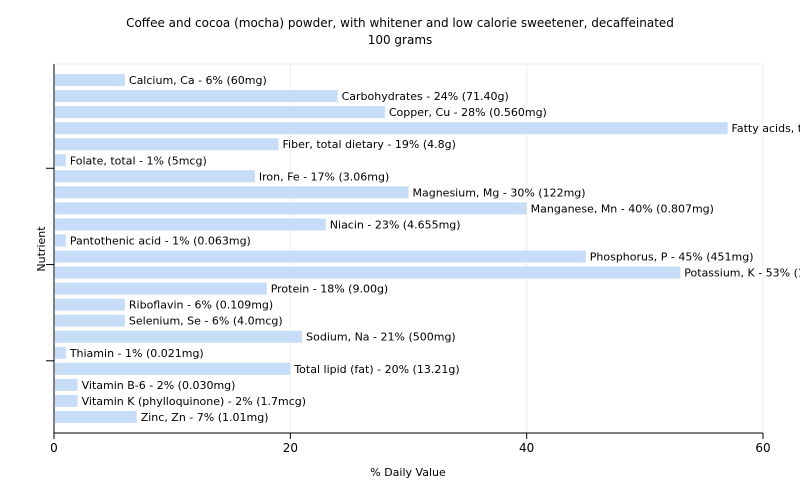  Describe the element at coordinates (499, 192) in the screenshot. I see `bar-label: Magnesium, Mg - 30% (122mg)` at that location.